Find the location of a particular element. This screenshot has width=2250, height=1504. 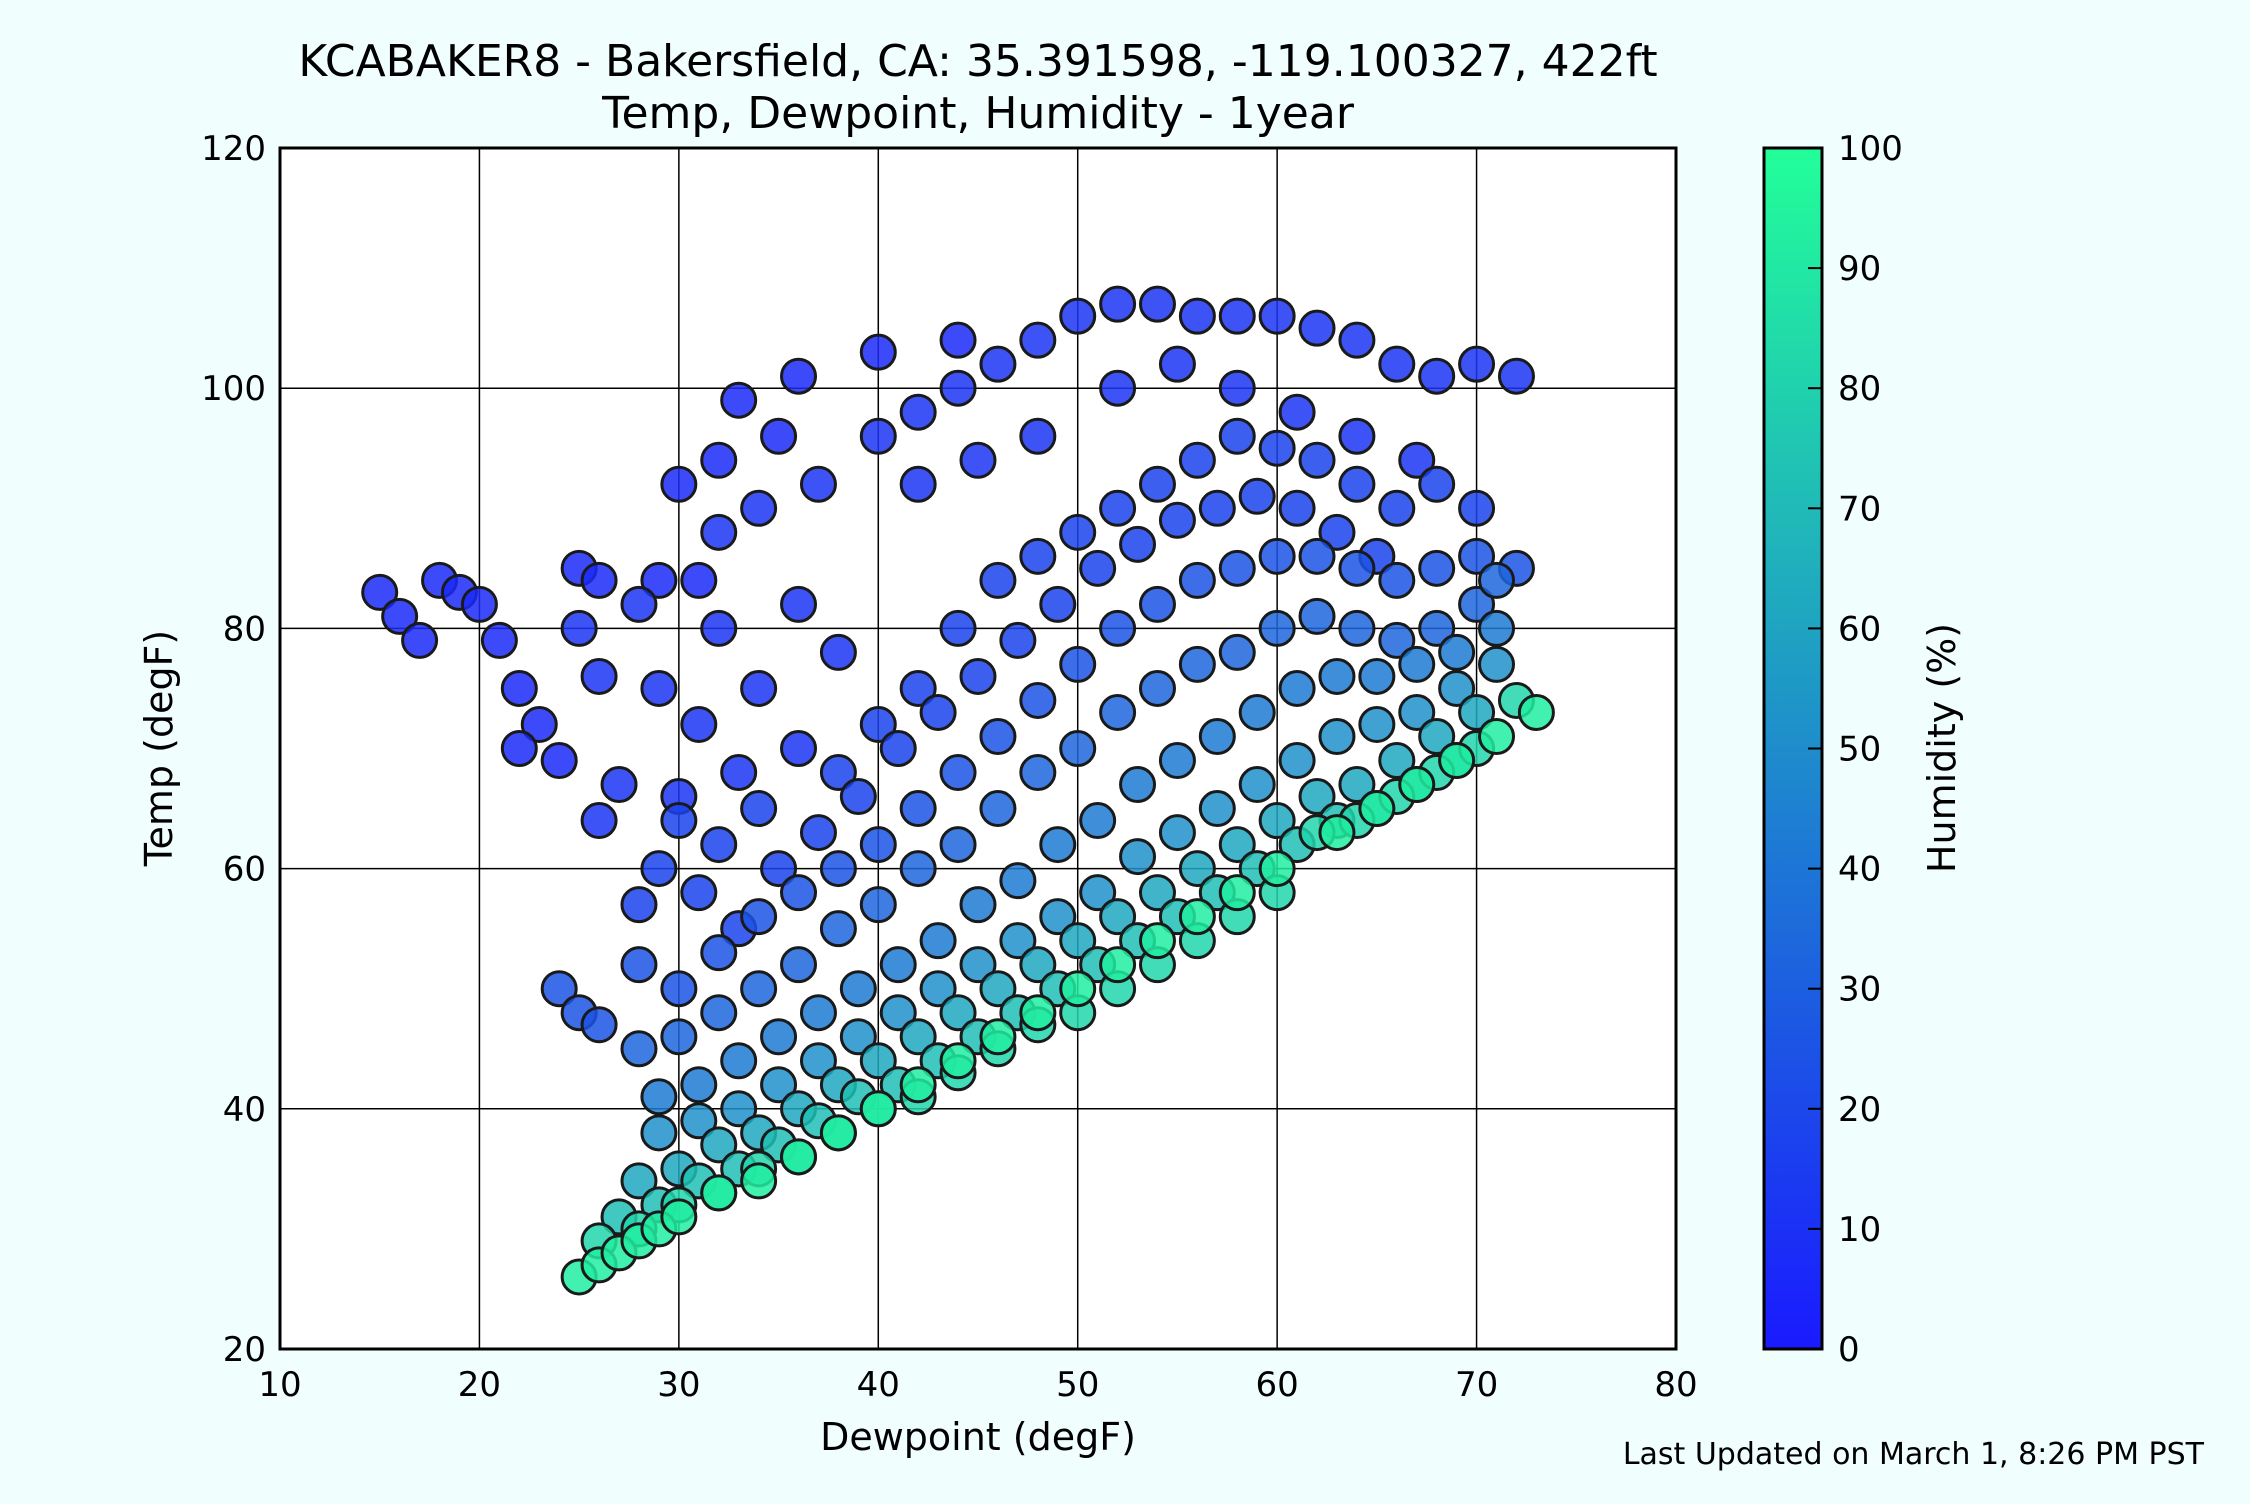

colorbar-tick-label: 0 is located at coordinates (1849, 1350).